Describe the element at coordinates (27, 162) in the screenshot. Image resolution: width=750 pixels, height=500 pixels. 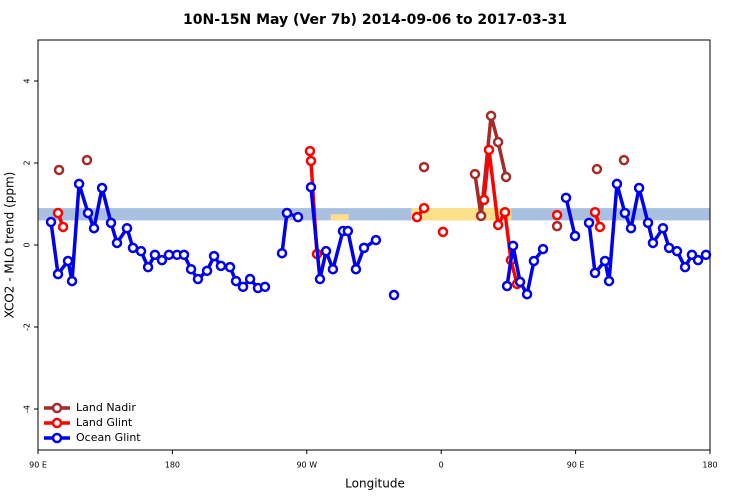
I see `y-tick-label: 2` at that location.